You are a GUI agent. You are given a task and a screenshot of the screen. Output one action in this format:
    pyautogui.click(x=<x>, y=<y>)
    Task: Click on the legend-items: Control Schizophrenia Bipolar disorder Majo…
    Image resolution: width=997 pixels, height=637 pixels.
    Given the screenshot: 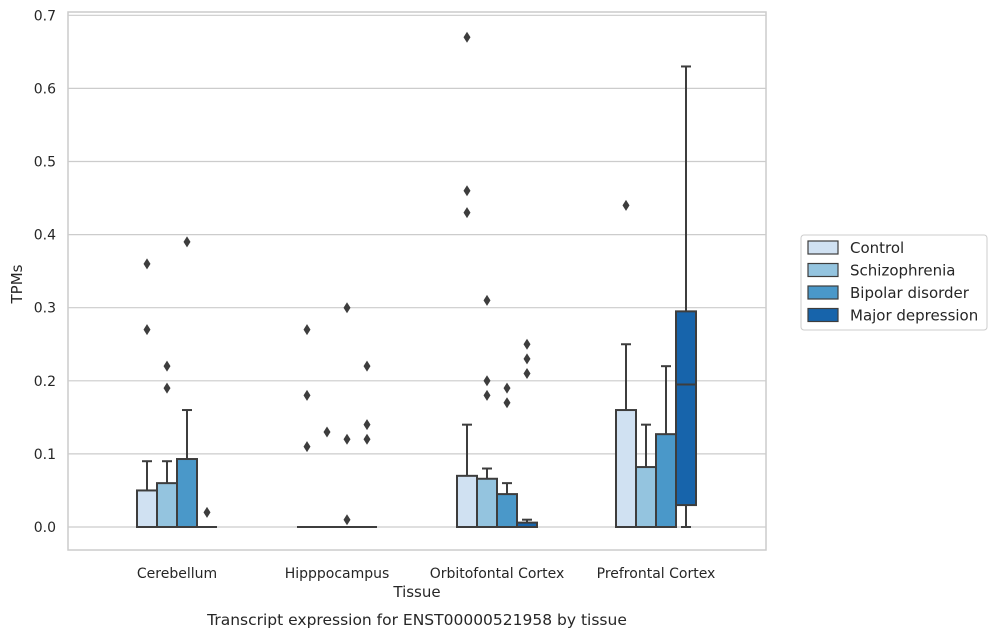 What is the action you would take?
    pyautogui.click(x=892, y=282)
    